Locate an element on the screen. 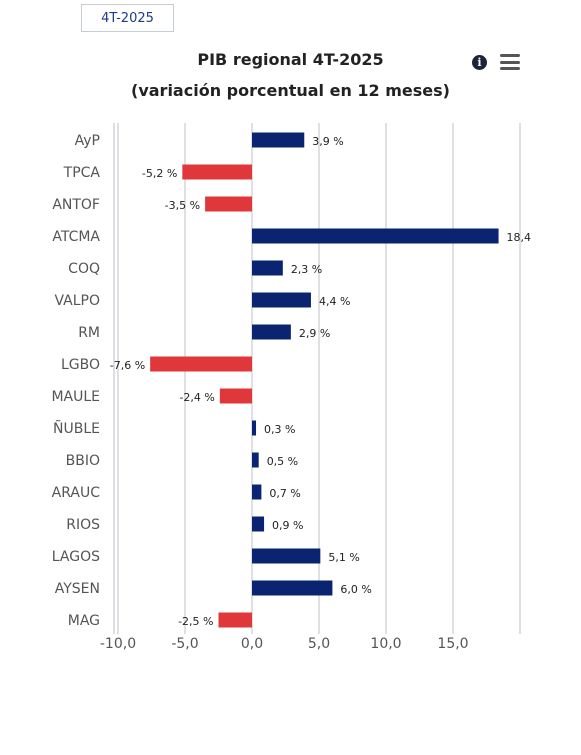  data-label: -7,6 % is located at coordinates (127, 365).